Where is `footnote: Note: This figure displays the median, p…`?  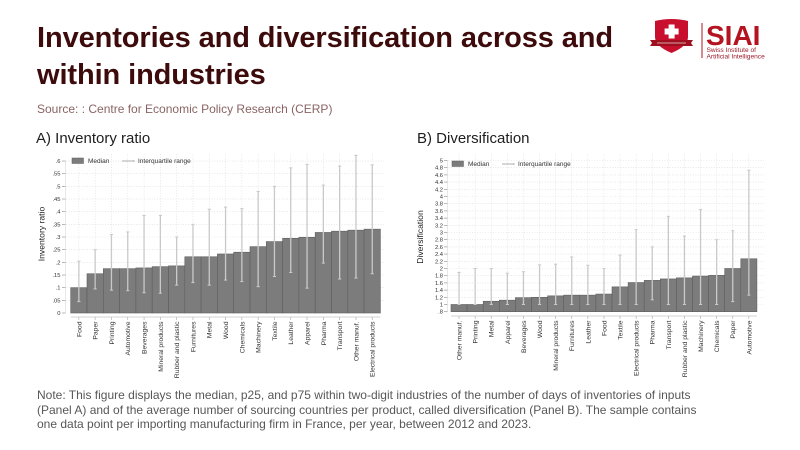
footnote: Note: This figure displays the median, p… is located at coordinates (407, 410).